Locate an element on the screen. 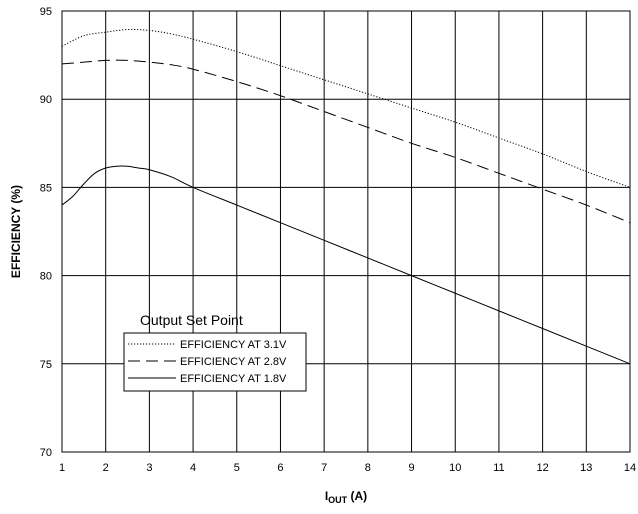  x-axis-label: IOUT (A) is located at coordinates (346, 497).